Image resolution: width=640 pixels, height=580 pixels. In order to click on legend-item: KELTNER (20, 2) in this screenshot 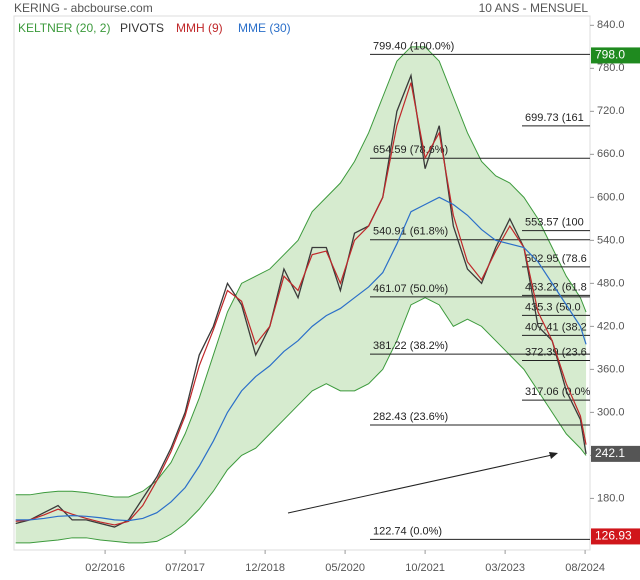, I will do `click(64, 28)`.